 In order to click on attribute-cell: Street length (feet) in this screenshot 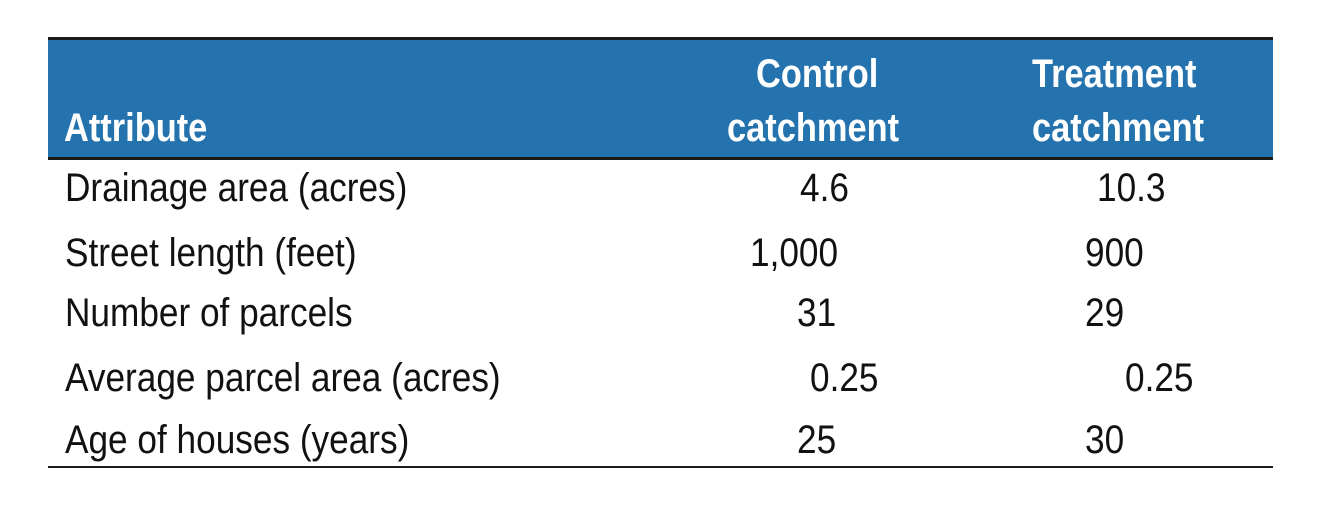, I will do `click(211, 253)`.